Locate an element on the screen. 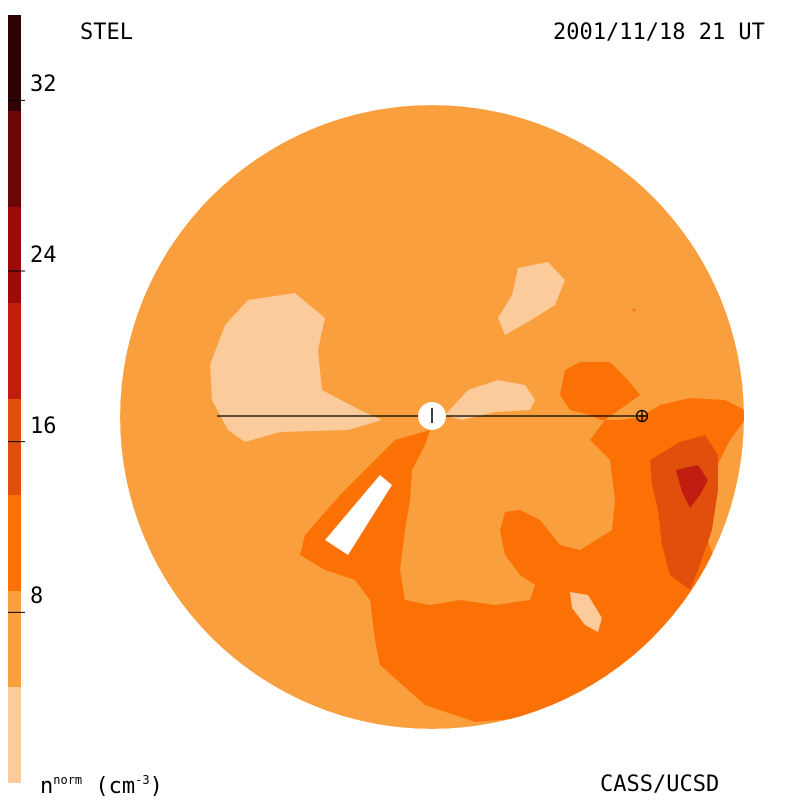 The height and width of the screenshot is (800, 800). contour-low-top is located at coordinates (531, 298).